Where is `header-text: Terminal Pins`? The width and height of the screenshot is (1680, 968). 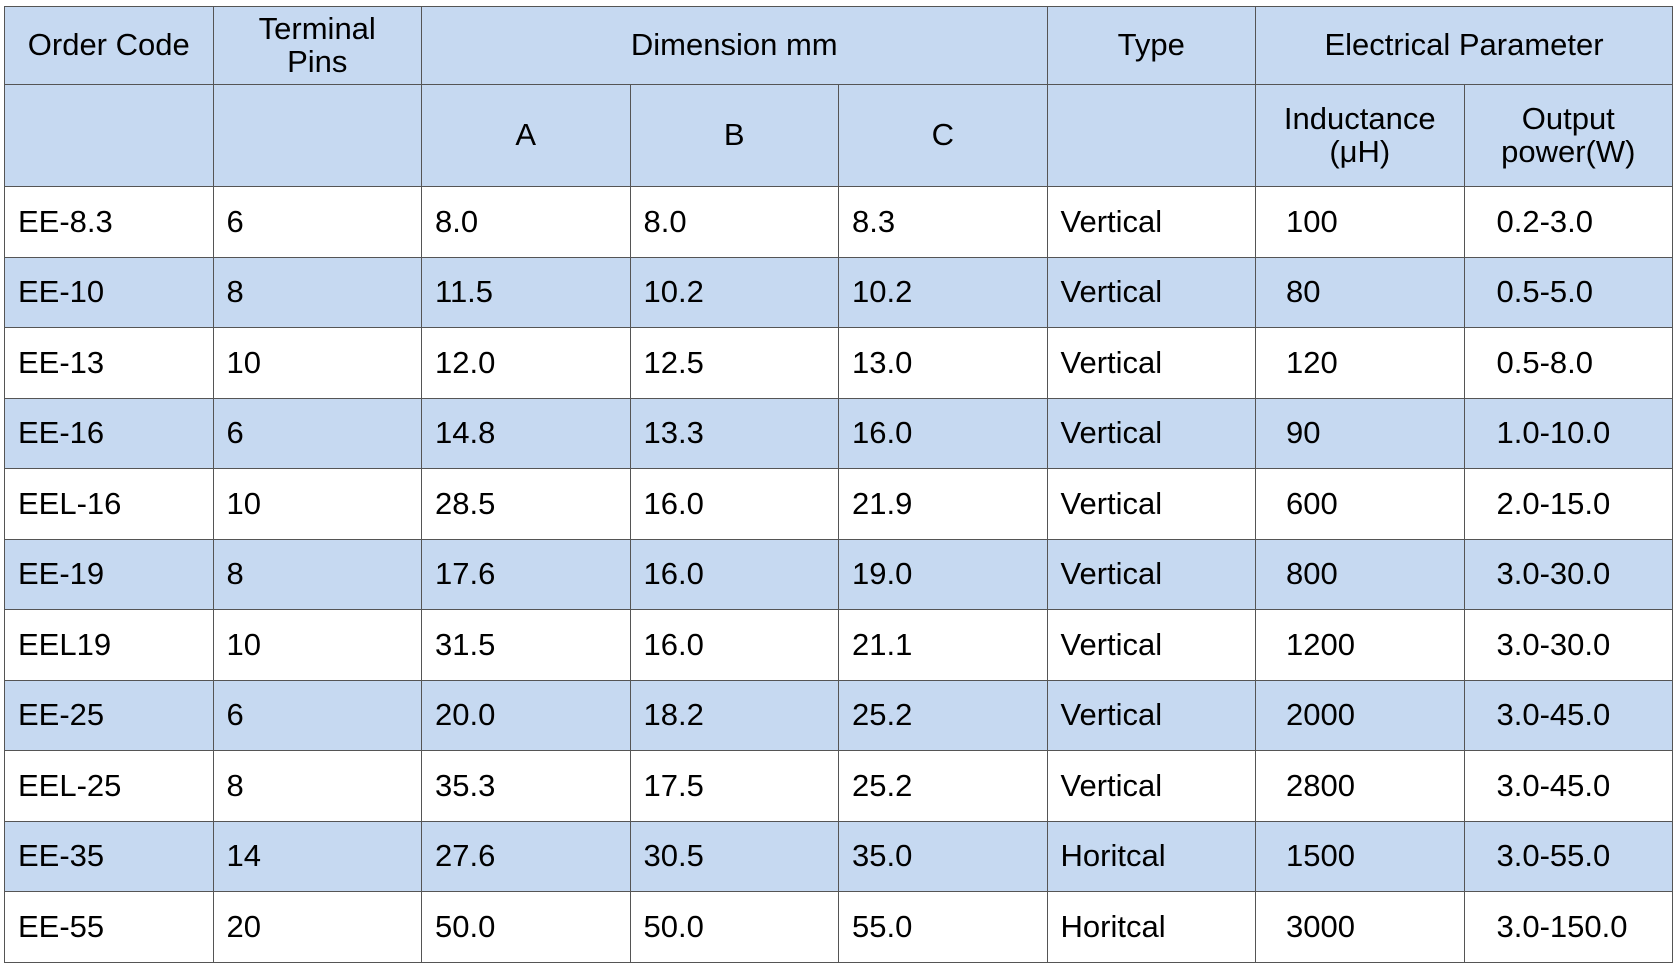 header-text: Terminal Pins is located at coordinates (317, 44).